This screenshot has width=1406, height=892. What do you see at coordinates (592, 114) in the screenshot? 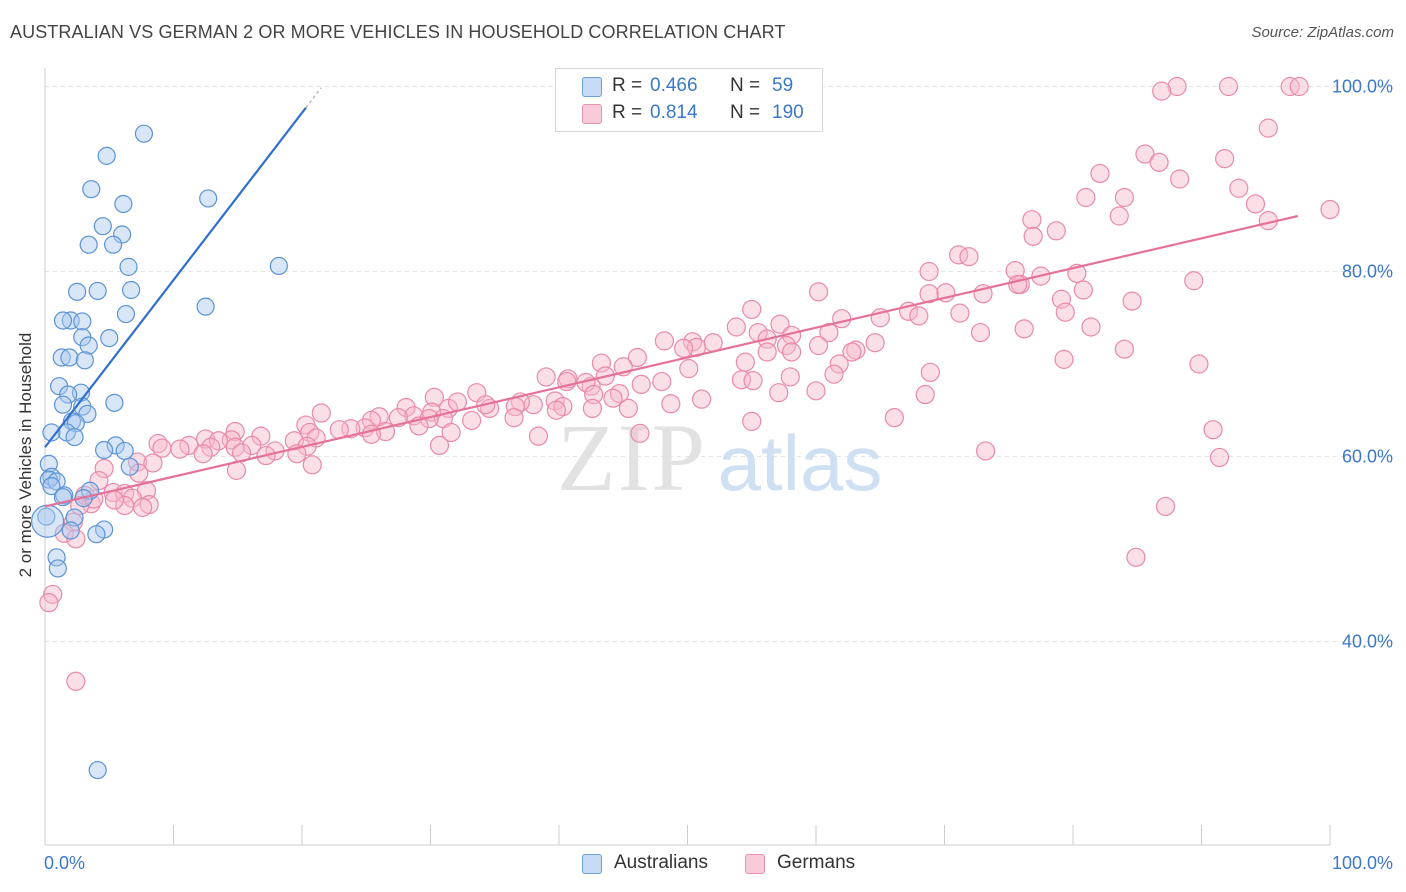
I see `germans-swatch` at bounding box center [592, 114].